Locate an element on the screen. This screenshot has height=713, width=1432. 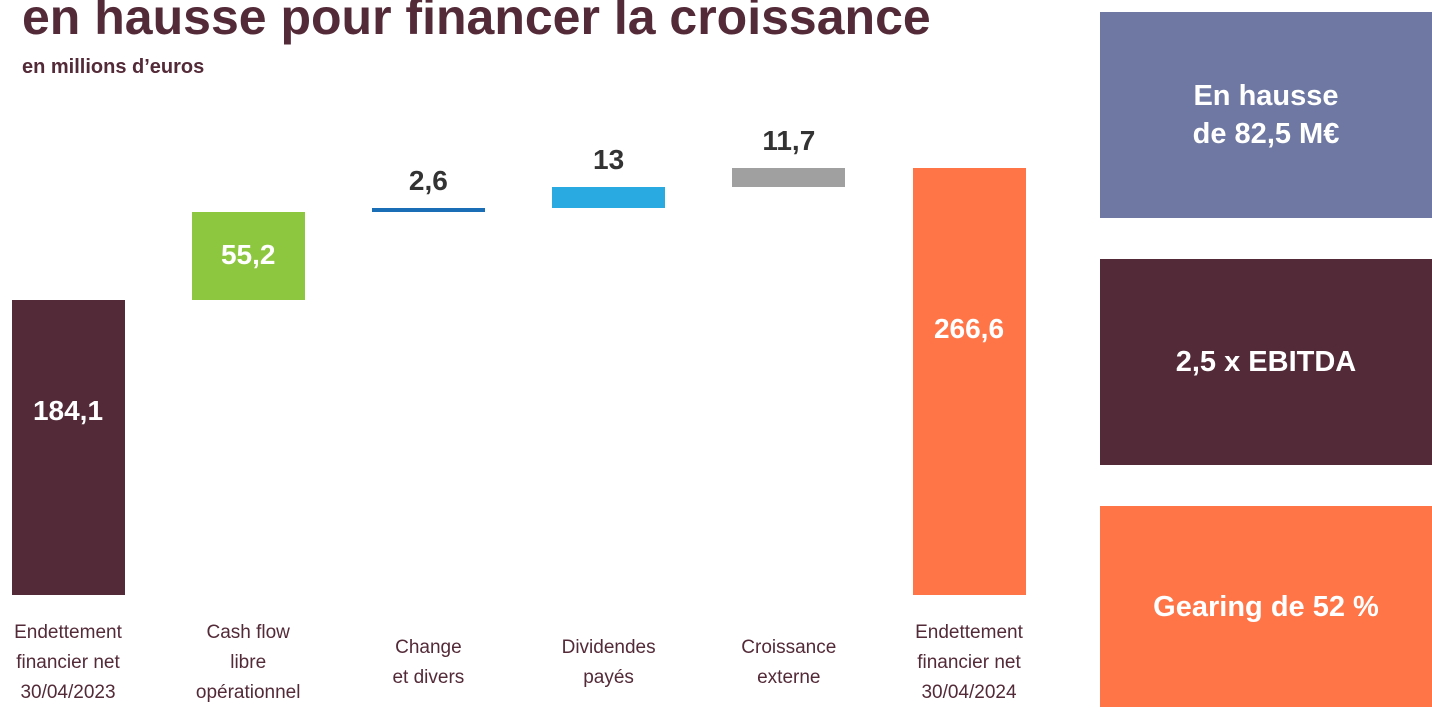
chart-title: en hausse pour financer la croissance is located at coordinates (476, 22).